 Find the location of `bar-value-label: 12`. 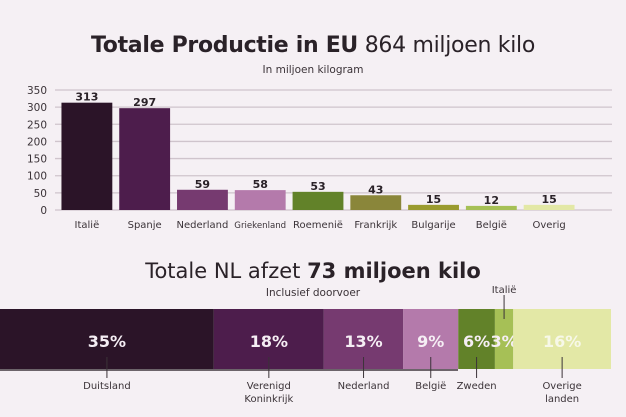

bar-value-label: 12 is located at coordinates (491, 200).